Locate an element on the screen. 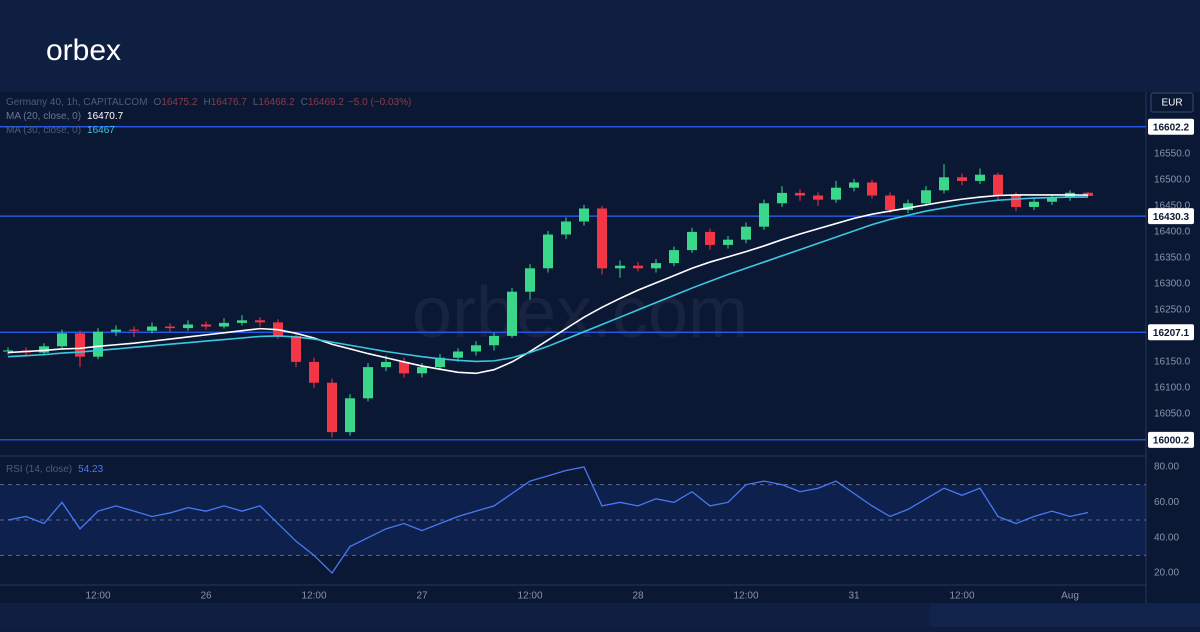  rsi-tick-label: 40.00 is located at coordinates (1166, 537).